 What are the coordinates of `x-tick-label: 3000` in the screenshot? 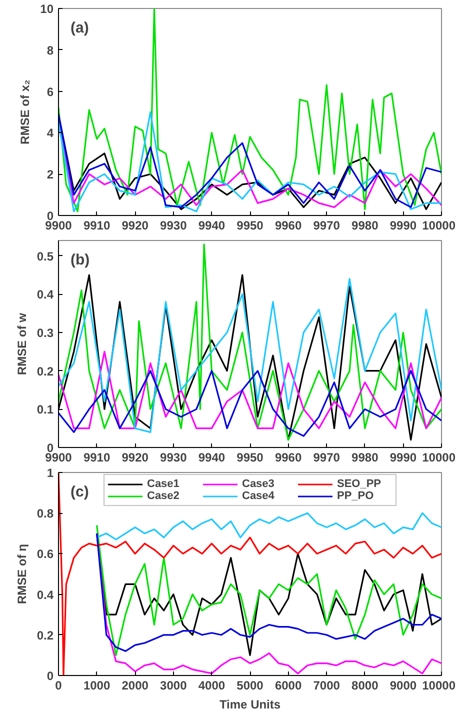 It's located at (174, 685).